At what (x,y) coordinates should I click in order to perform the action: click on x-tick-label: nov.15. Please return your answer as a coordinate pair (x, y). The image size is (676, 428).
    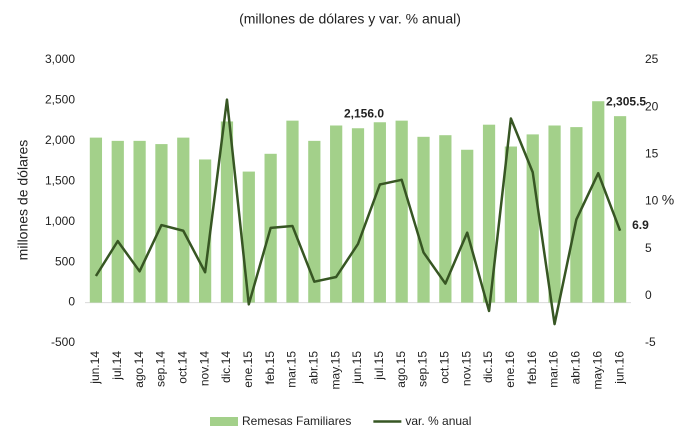
    Looking at the image, I should click on (466, 368).